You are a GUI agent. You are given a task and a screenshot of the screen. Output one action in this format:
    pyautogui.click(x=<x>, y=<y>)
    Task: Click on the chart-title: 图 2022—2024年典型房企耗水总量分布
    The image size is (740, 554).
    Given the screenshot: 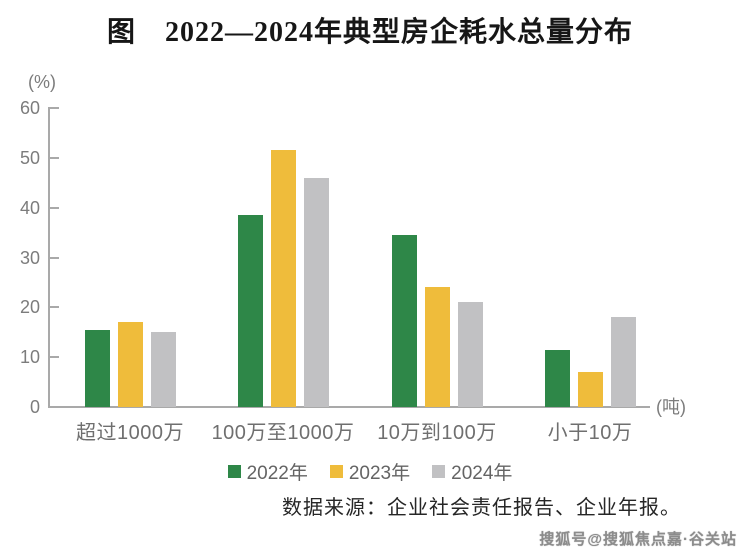 What is the action you would take?
    pyautogui.click(x=369, y=32)
    